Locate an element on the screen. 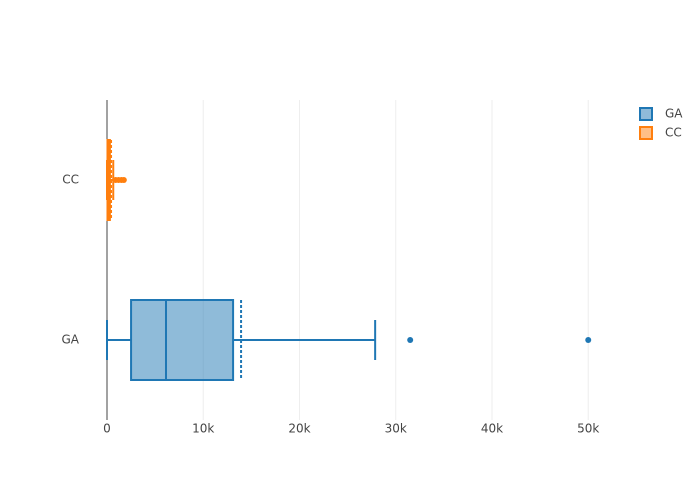 The width and height of the screenshot is (700, 500). x-tick-label: 40k is located at coordinates (492, 429).